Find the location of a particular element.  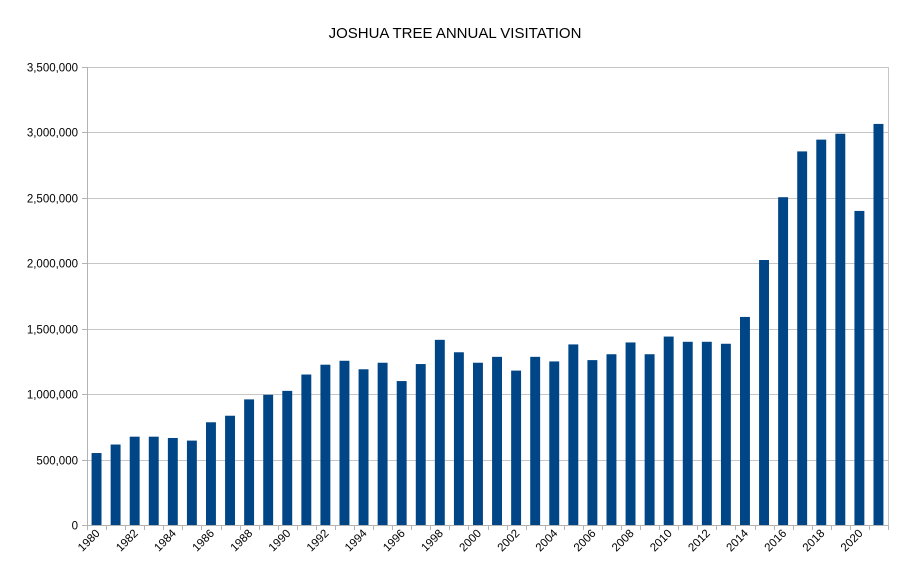

x-tick-label: 2002 is located at coordinates (509, 541).